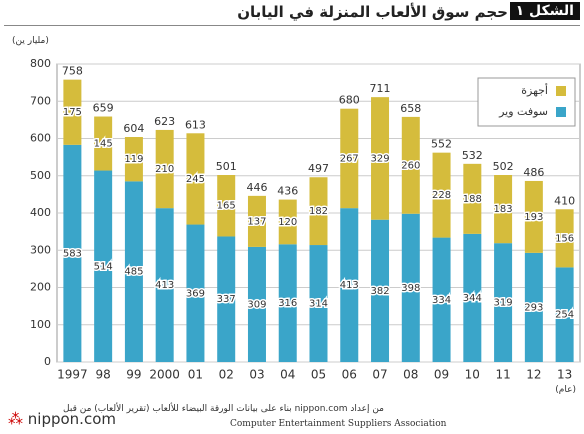 The image size is (584, 434). What do you see at coordinates (441, 300) in the screenshot?
I see `value-label: 334` at bounding box center [441, 300].